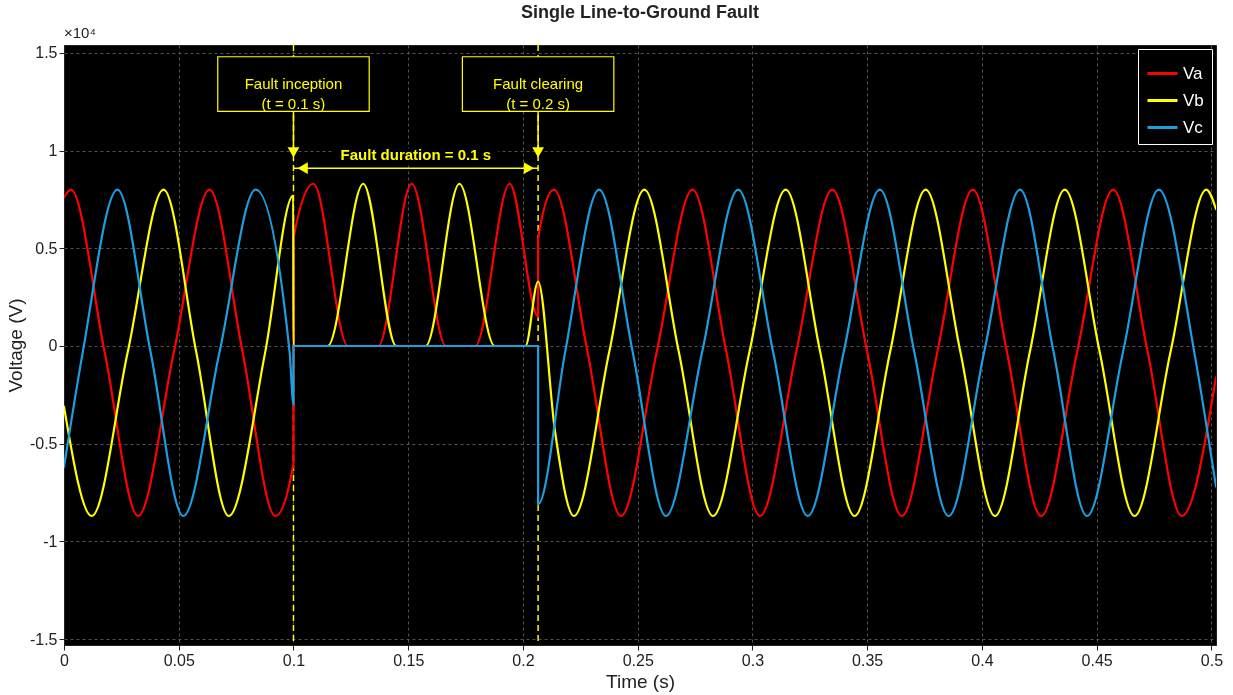 This screenshot has width=1233, height=695. What do you see at coordinates (982, 660) in the screenshot?
I see `x-tick-label: 0.4` at bounding box center [982, 660].